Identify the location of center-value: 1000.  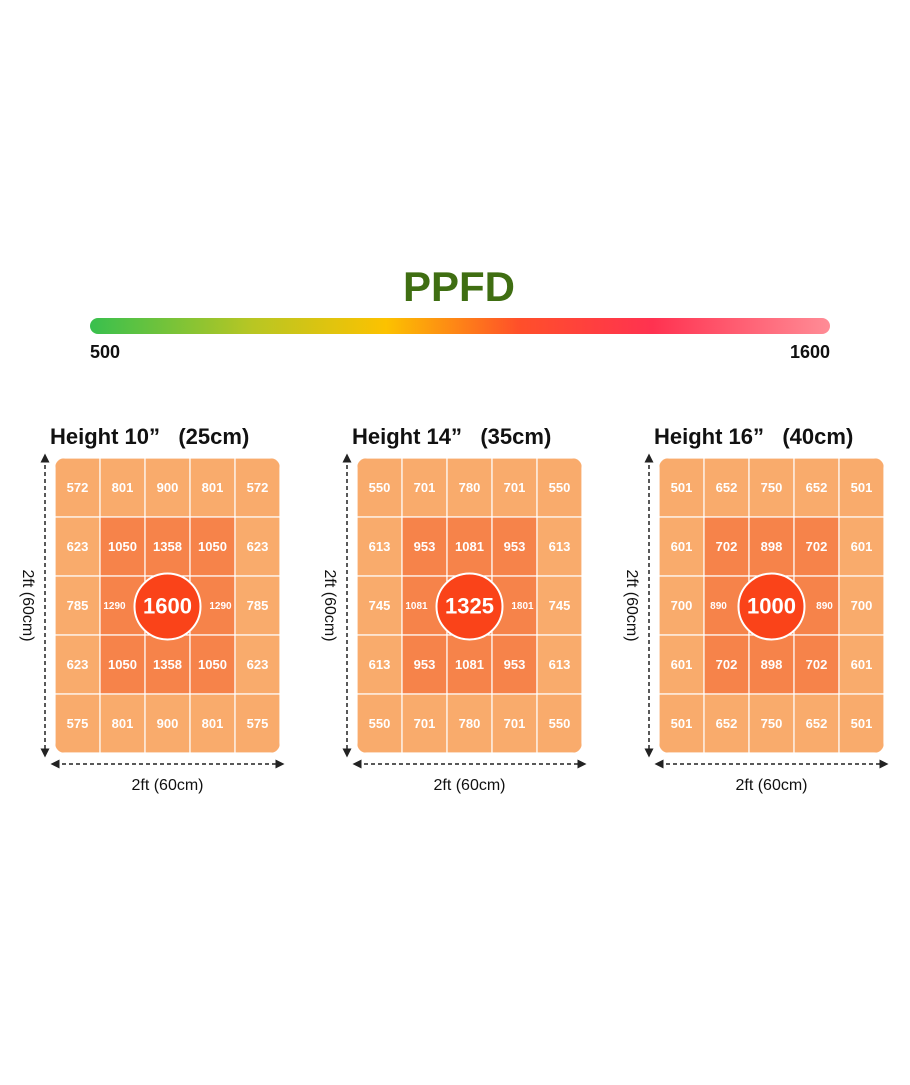
(771, 605).